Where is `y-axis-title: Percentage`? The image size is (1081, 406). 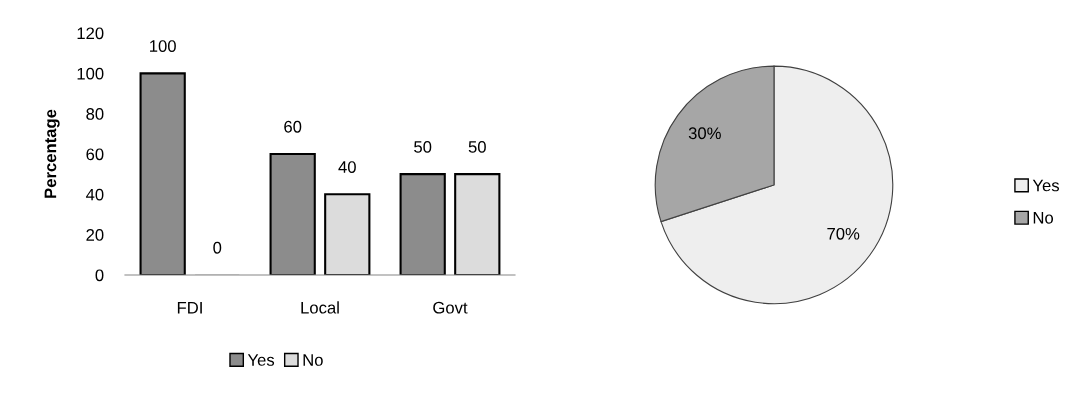 y-axis-title: Percentage is located at coordinates (52, 153).